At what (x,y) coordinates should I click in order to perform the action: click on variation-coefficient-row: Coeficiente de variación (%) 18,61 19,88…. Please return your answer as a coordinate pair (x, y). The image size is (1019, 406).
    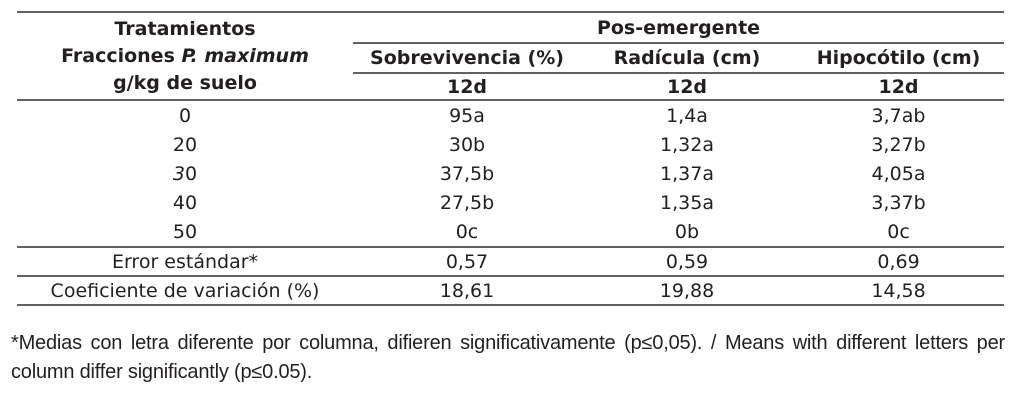
    Looking at the image, I should click on (511, 291).